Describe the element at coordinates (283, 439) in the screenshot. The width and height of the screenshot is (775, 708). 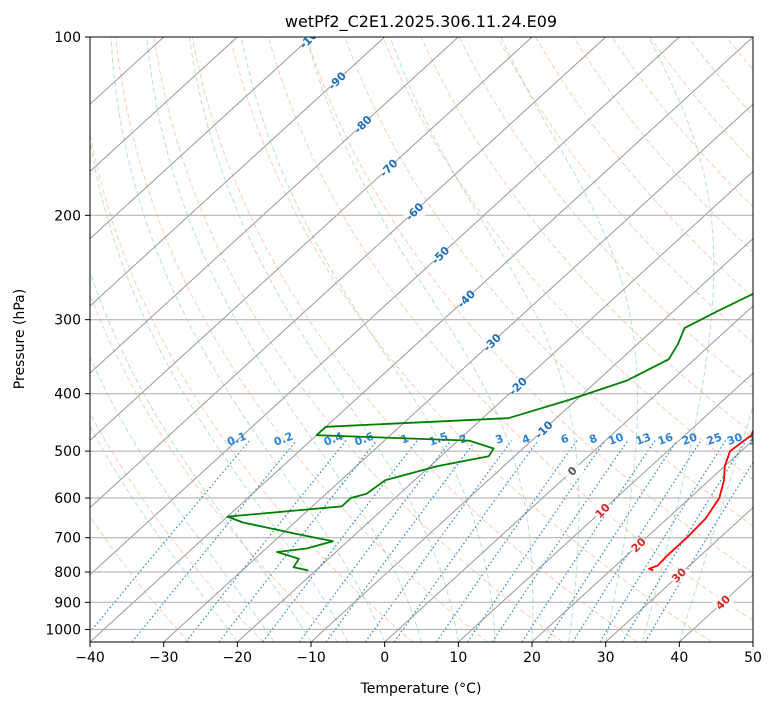
I see `mixing-ratio-label: 0.2` at that location.